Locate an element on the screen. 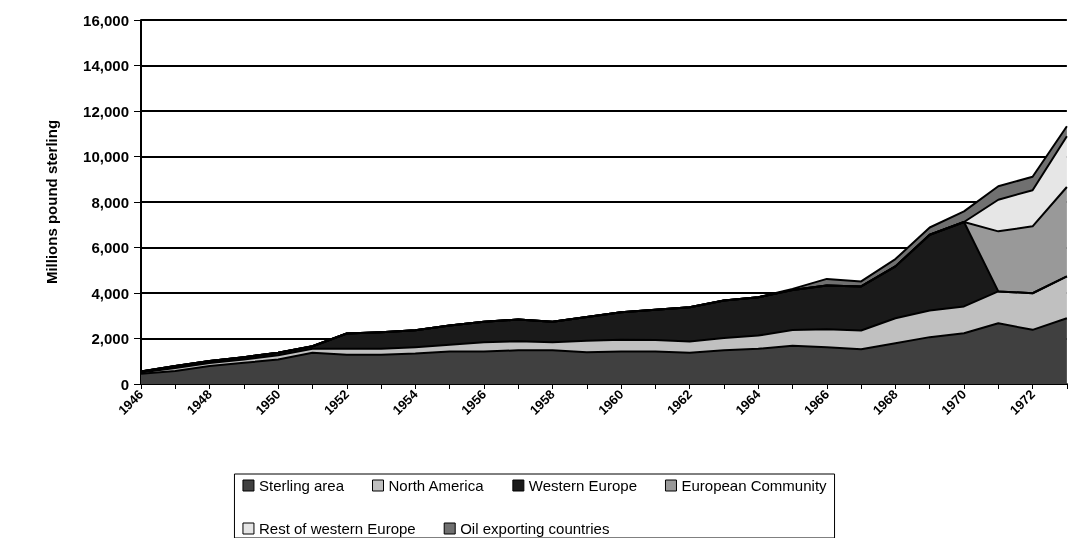 The image size is (1069, 538). y-tick-label: 4,000 is located at coordinates (110, 293).